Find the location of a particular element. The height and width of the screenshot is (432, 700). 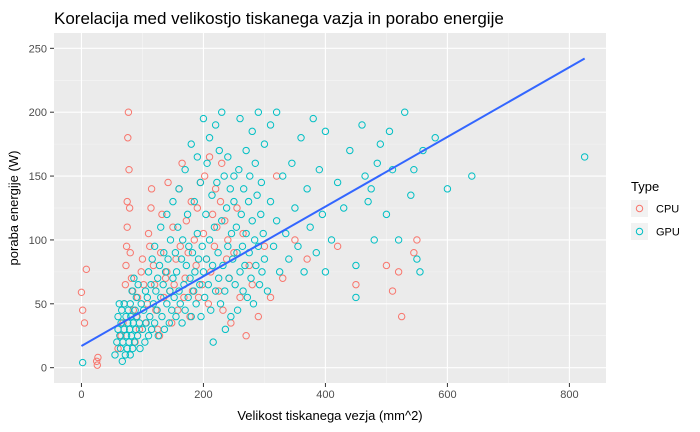

x-tick-label: 0 is located at coordinates (81, 395).